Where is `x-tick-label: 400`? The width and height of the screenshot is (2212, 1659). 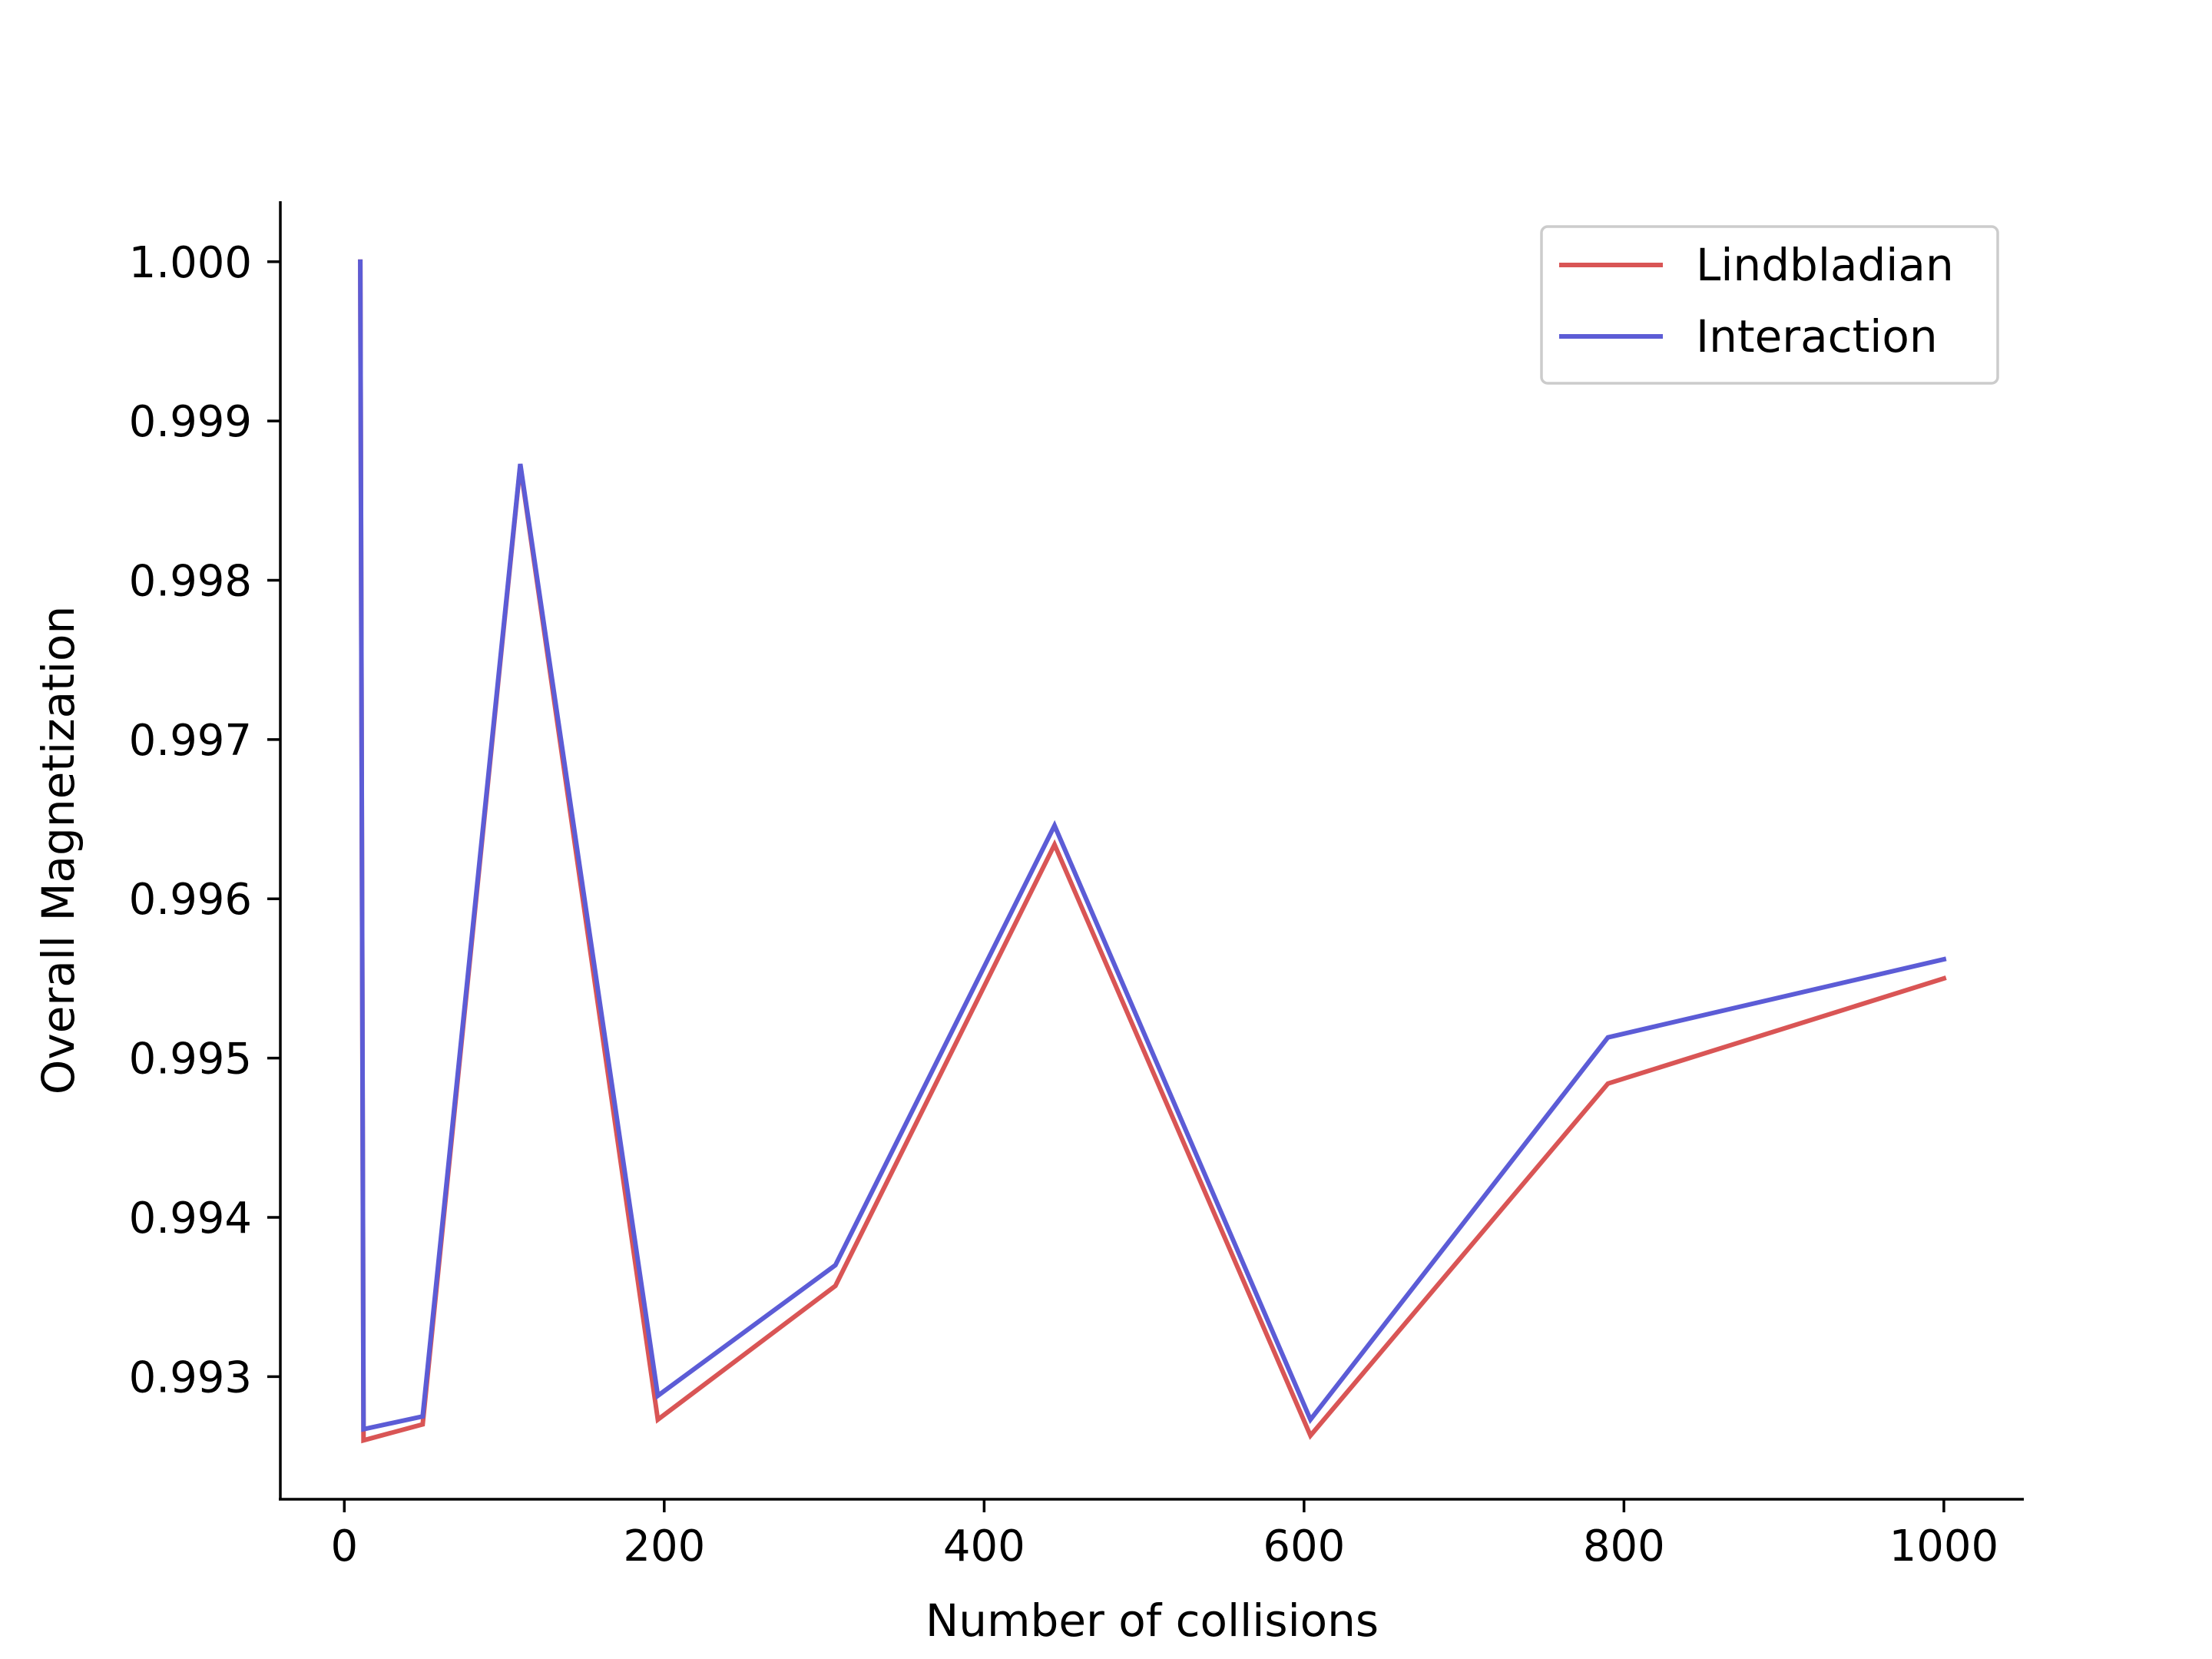 x-tick-label: 400 is located at coordinates (984, 1546).